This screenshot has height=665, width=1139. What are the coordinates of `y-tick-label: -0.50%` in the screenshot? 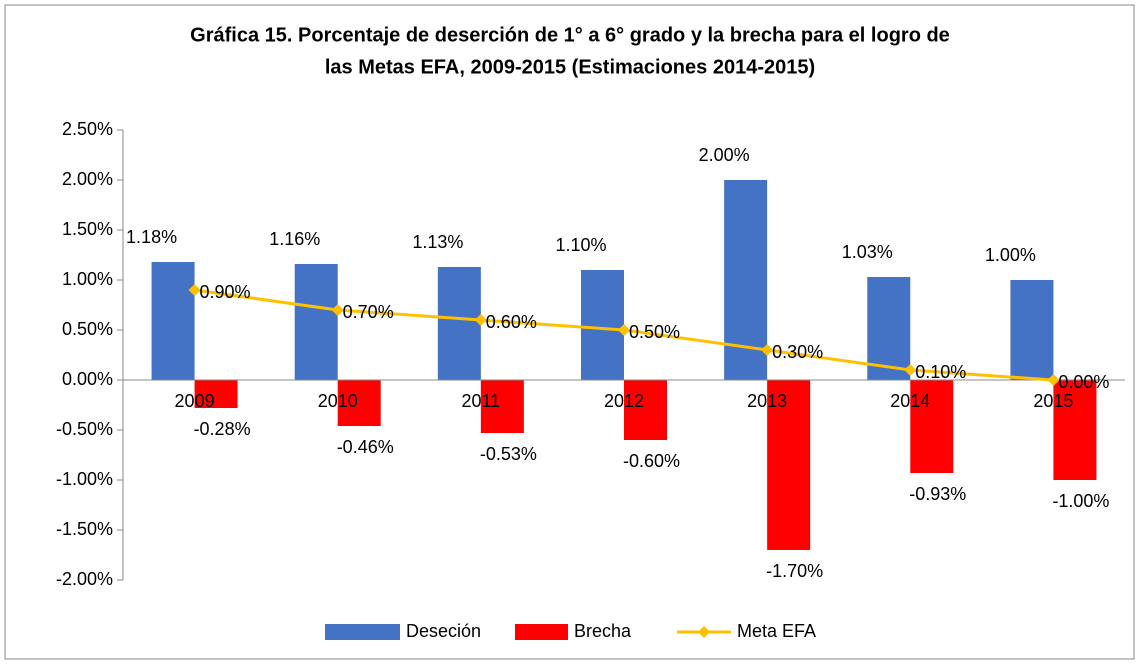 It's located at (84, 429).